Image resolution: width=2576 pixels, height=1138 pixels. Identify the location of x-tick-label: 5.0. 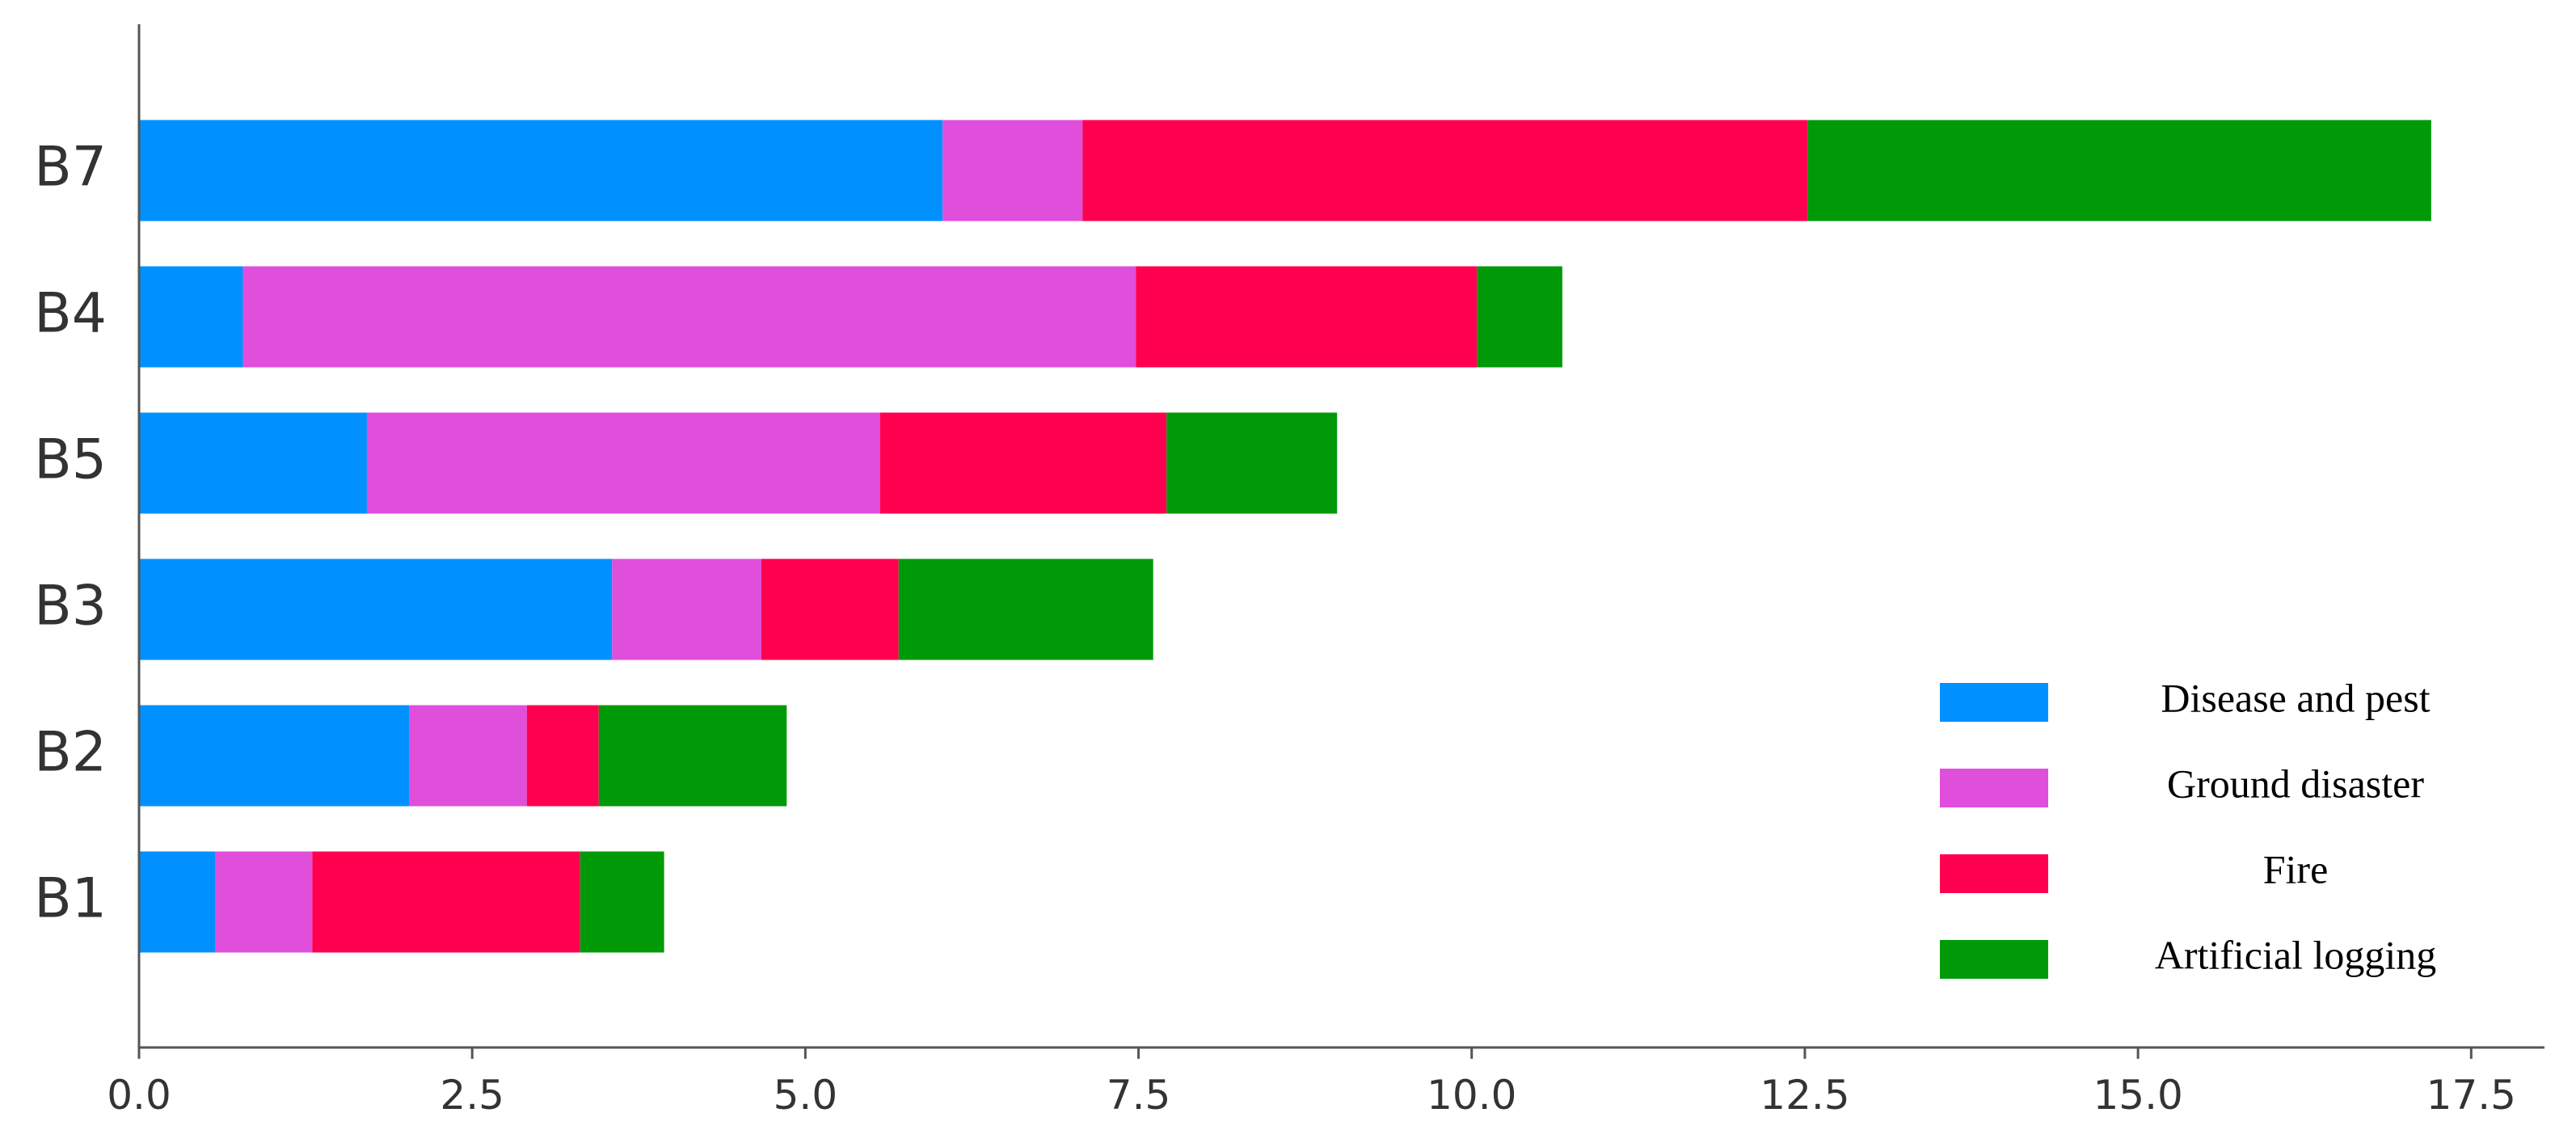
(806, 1095).